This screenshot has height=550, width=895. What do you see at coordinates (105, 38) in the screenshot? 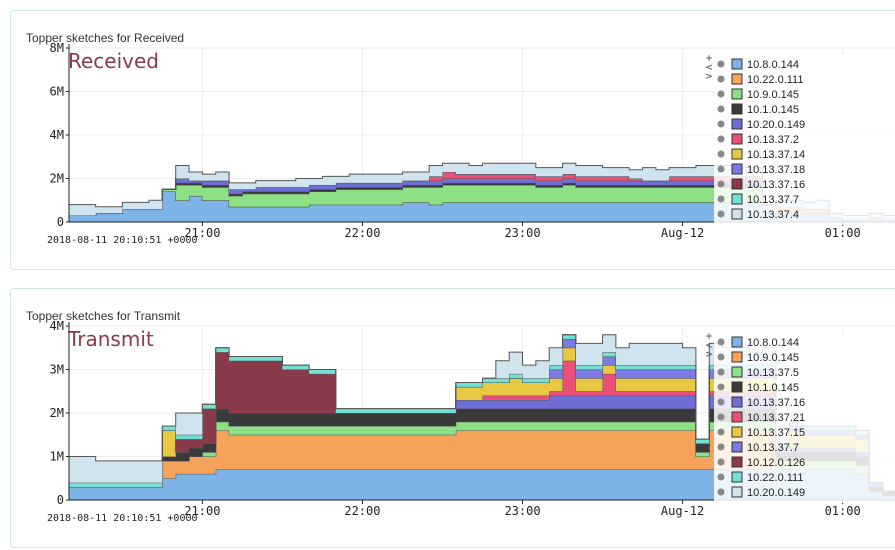
I see `panel-title: Topper sketches for Received` at bounding box center [105, 38].